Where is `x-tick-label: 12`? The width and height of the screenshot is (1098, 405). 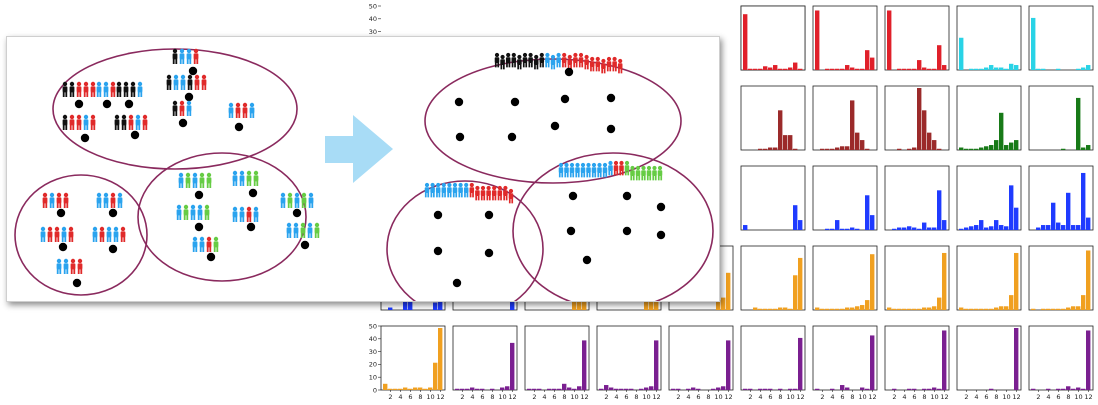
x-tick-label: 12 is located at coordinates (584, 397).